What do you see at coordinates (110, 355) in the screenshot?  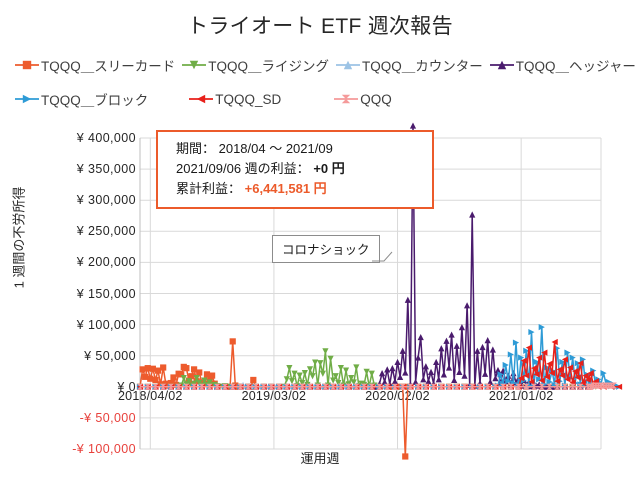 I see `y-tick-label: ¥ 50,000` at bounding box center [110, 355].